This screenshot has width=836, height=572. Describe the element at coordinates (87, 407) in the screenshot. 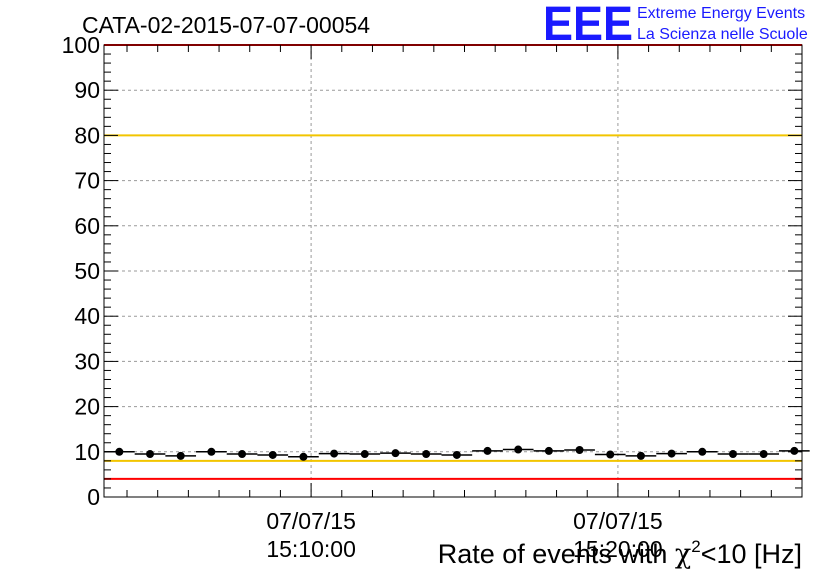

I see `y-tick-label: 20` at that location.